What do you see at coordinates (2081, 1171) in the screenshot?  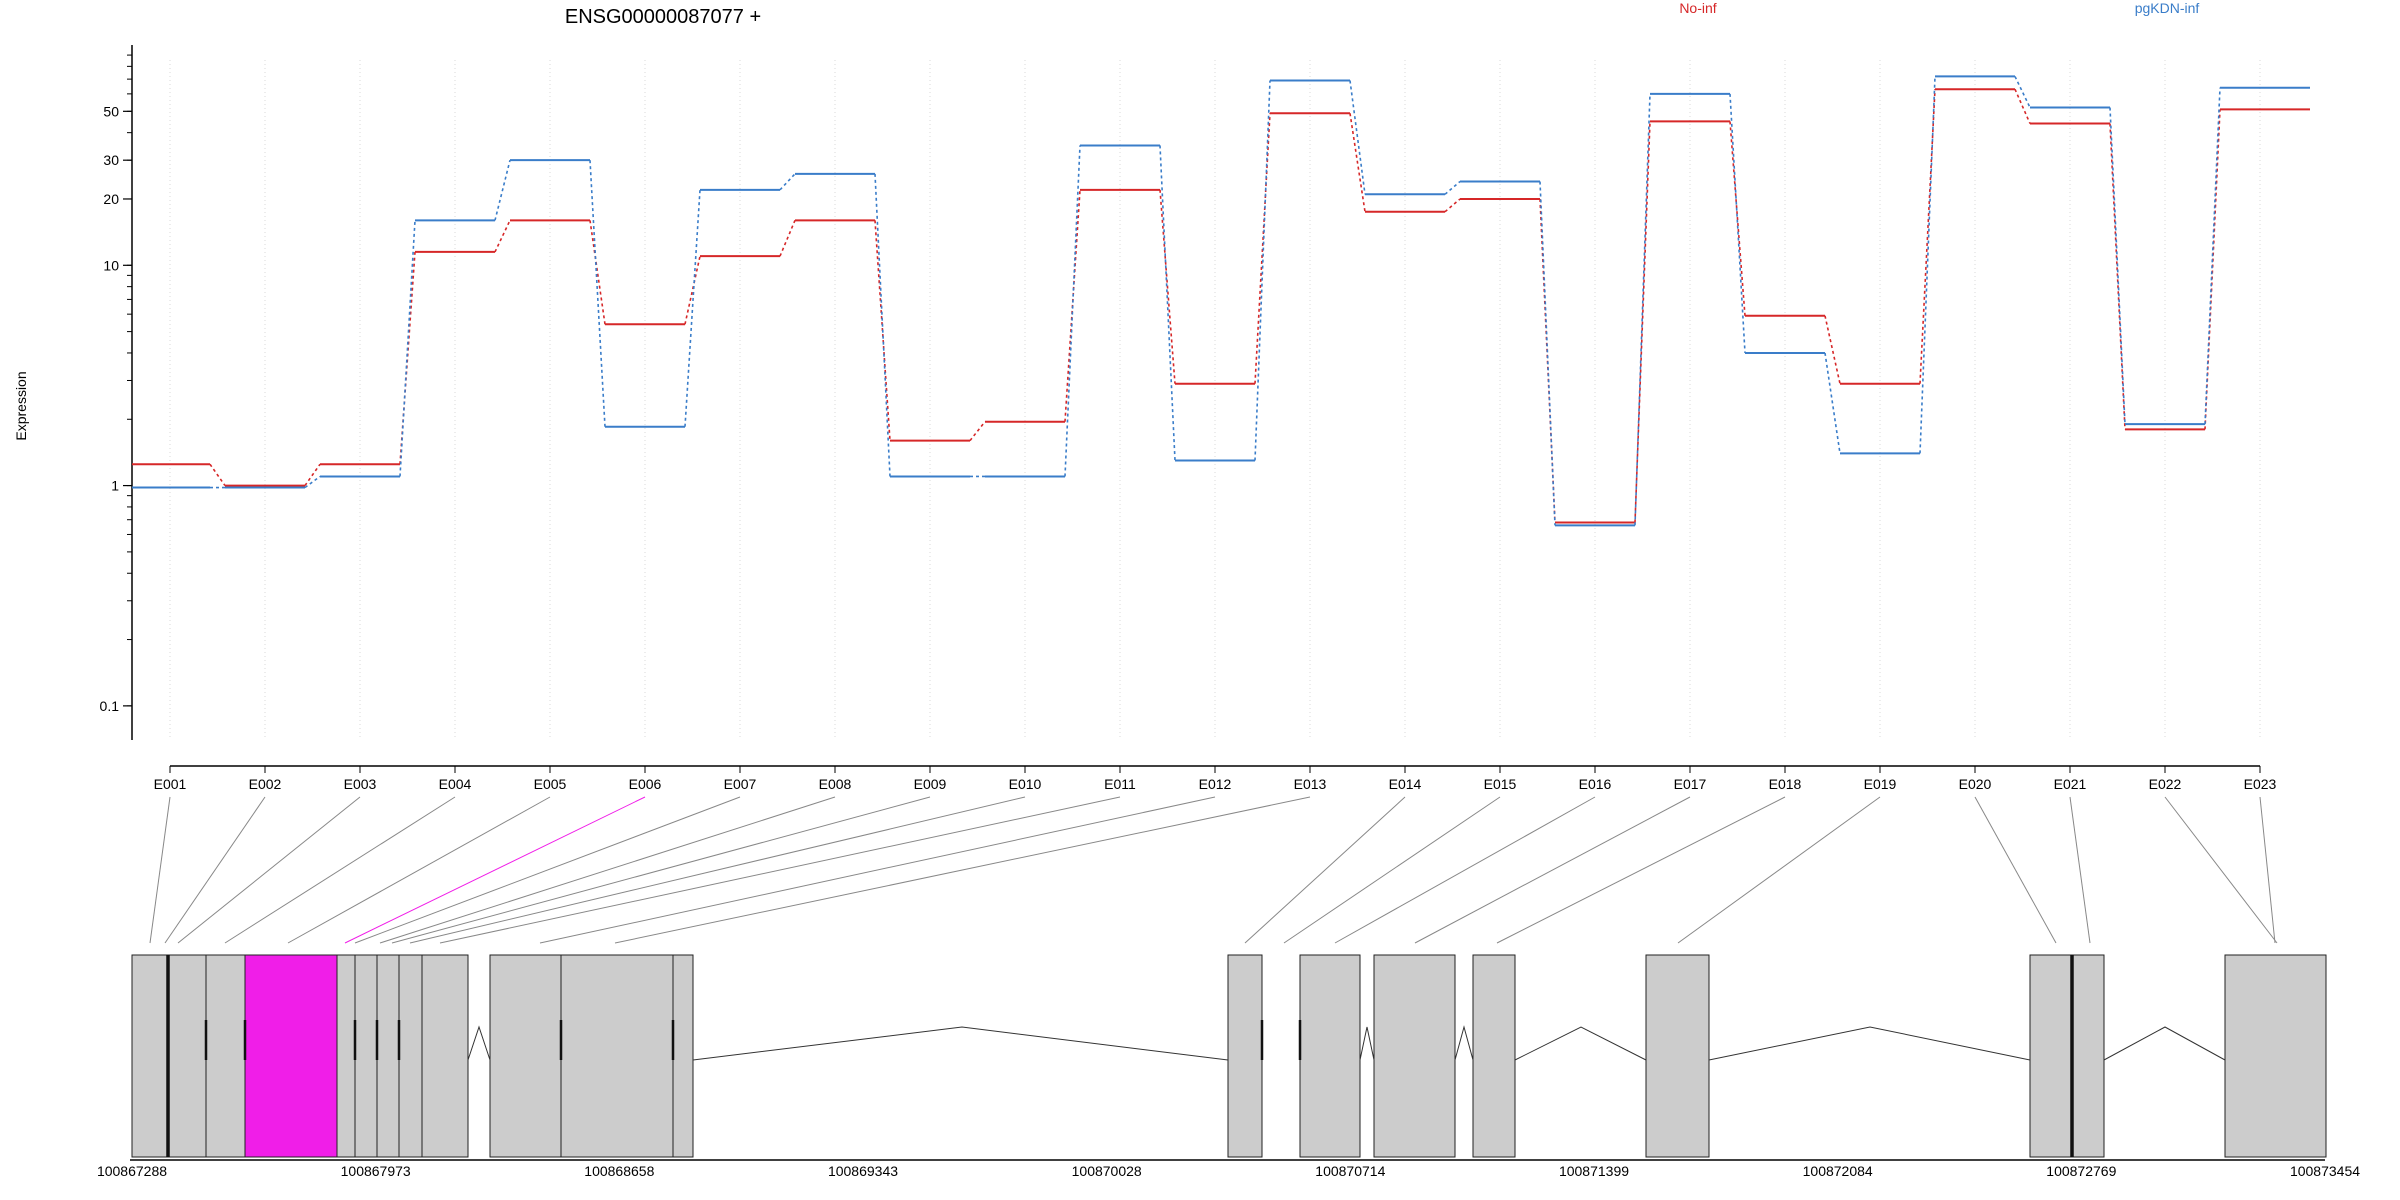 I see `coordinate-label: 100872769` at bounding box center [2081, 1171].